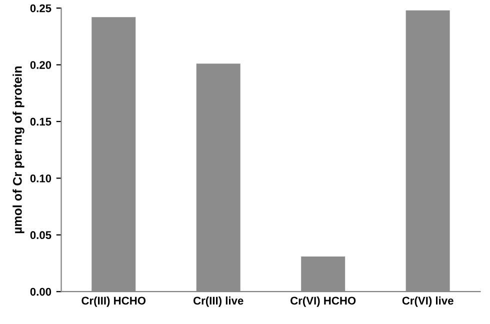  What do you see at coordinates (323, 301) in the screenshot?
I see `x-tick-label: Cr(VI) HCHO` at bounding box center [323, 301].